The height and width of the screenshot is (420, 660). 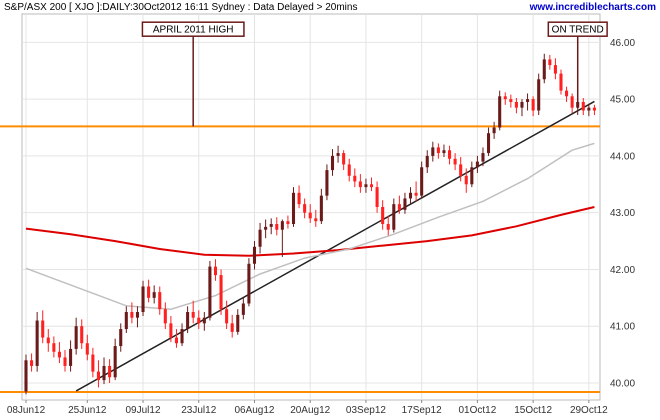 I want to click on y-tick-label: 40.00, so click(x=622, y=383).